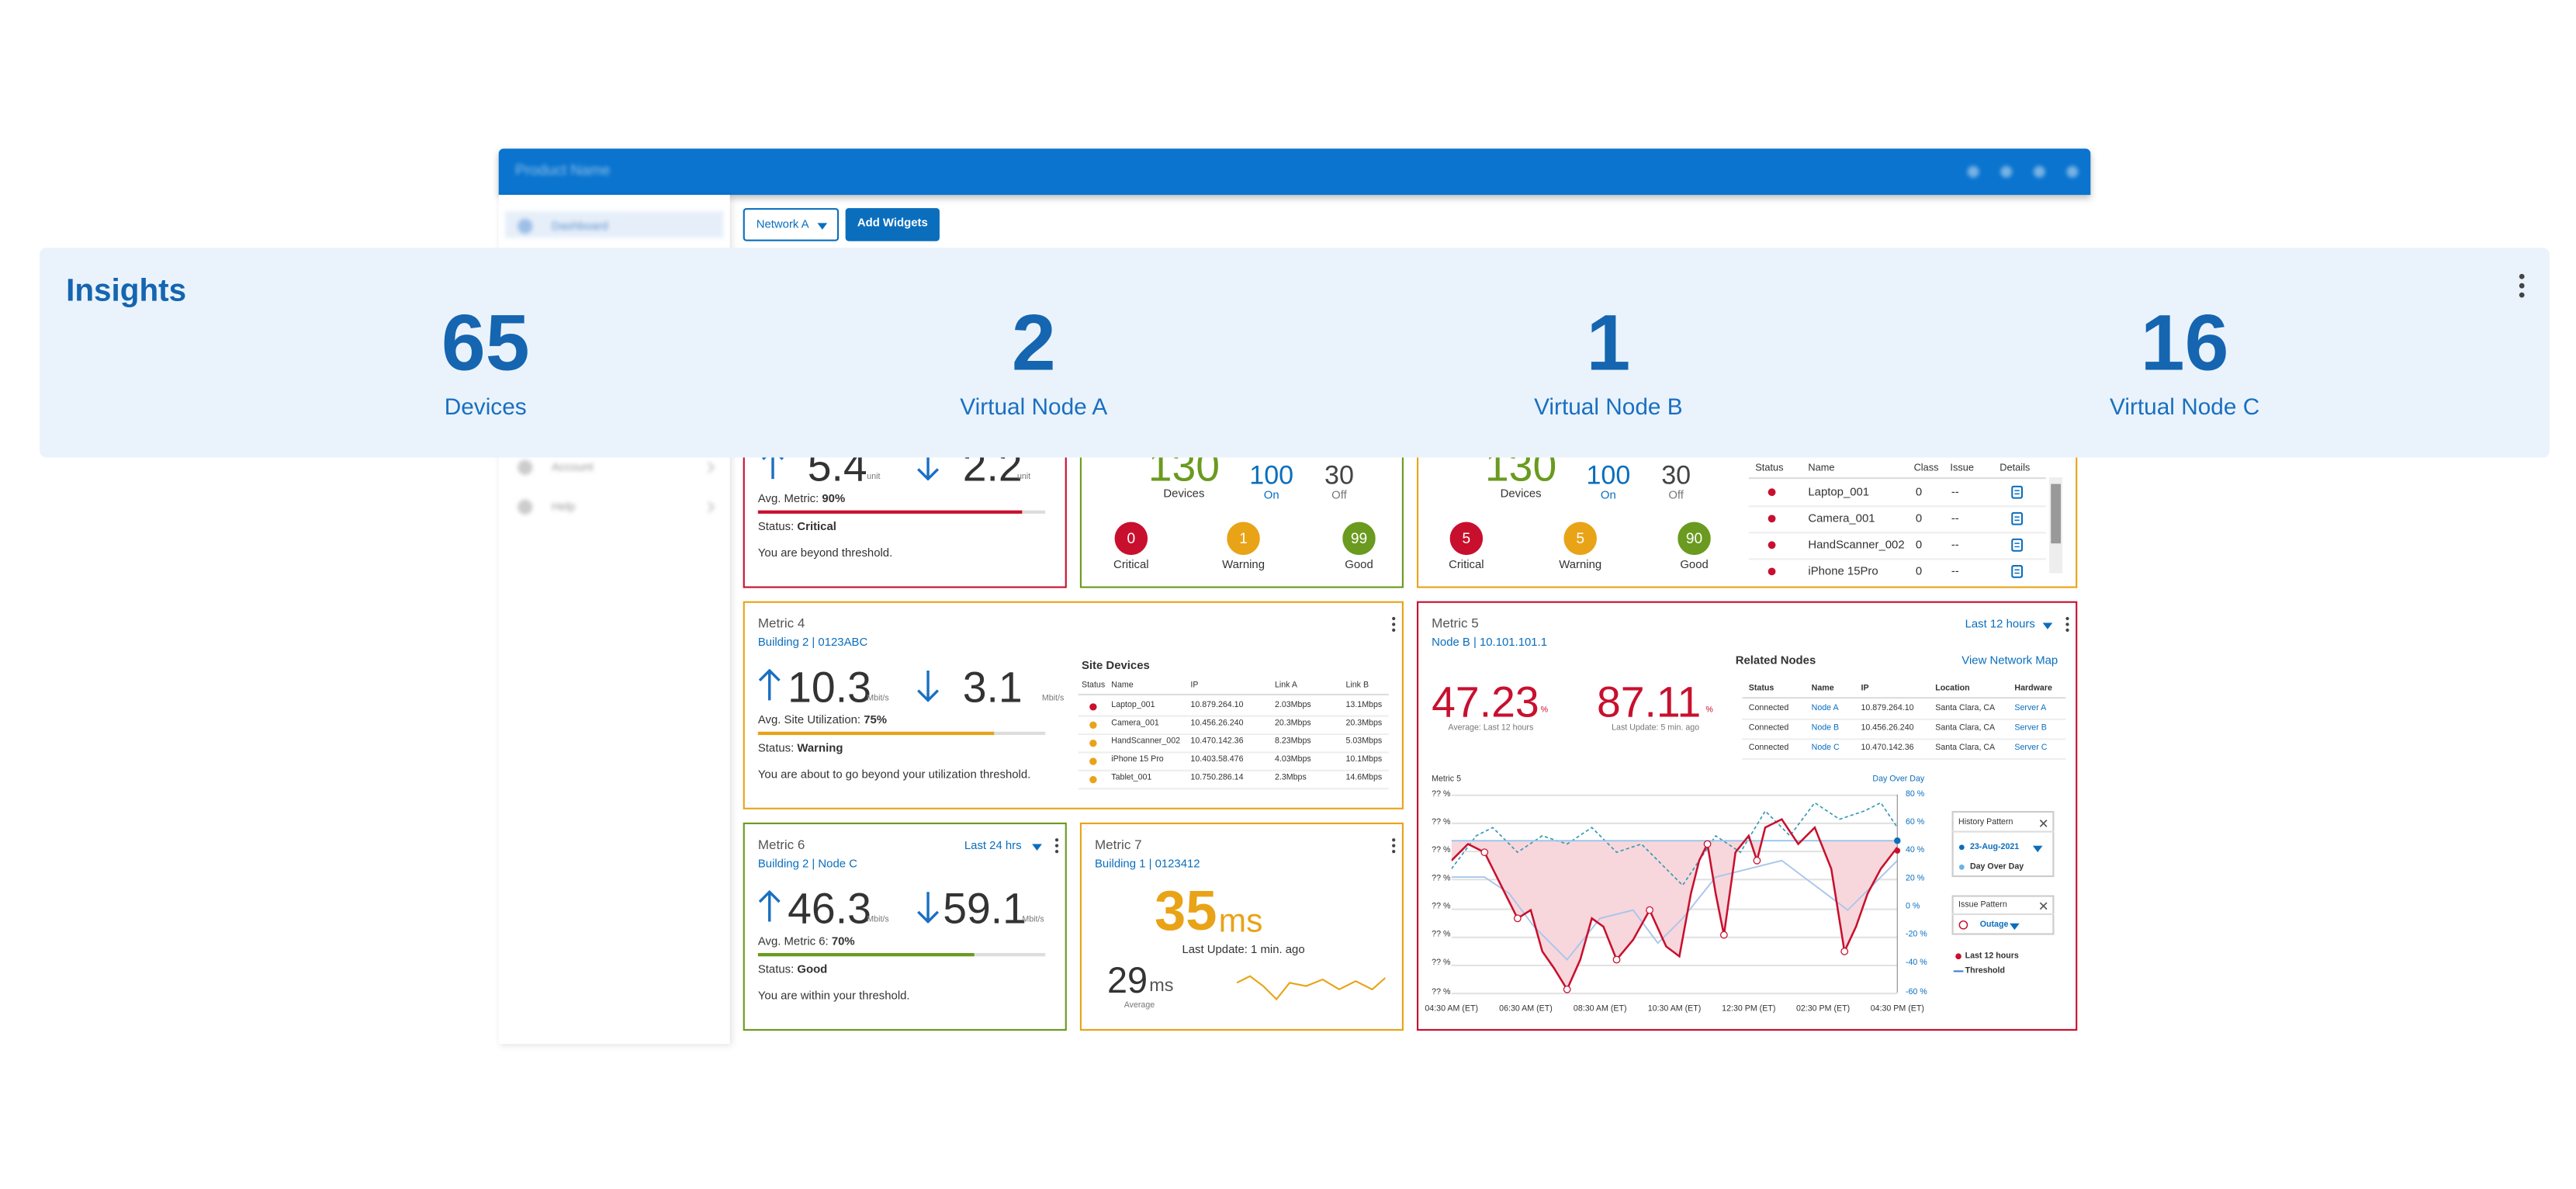 This screenshot has width=2576, height=1189. What do you see at coordinates (1359, 539) in the screenshot?
I see `level-count: 99` at bounding box center [1359, 539].